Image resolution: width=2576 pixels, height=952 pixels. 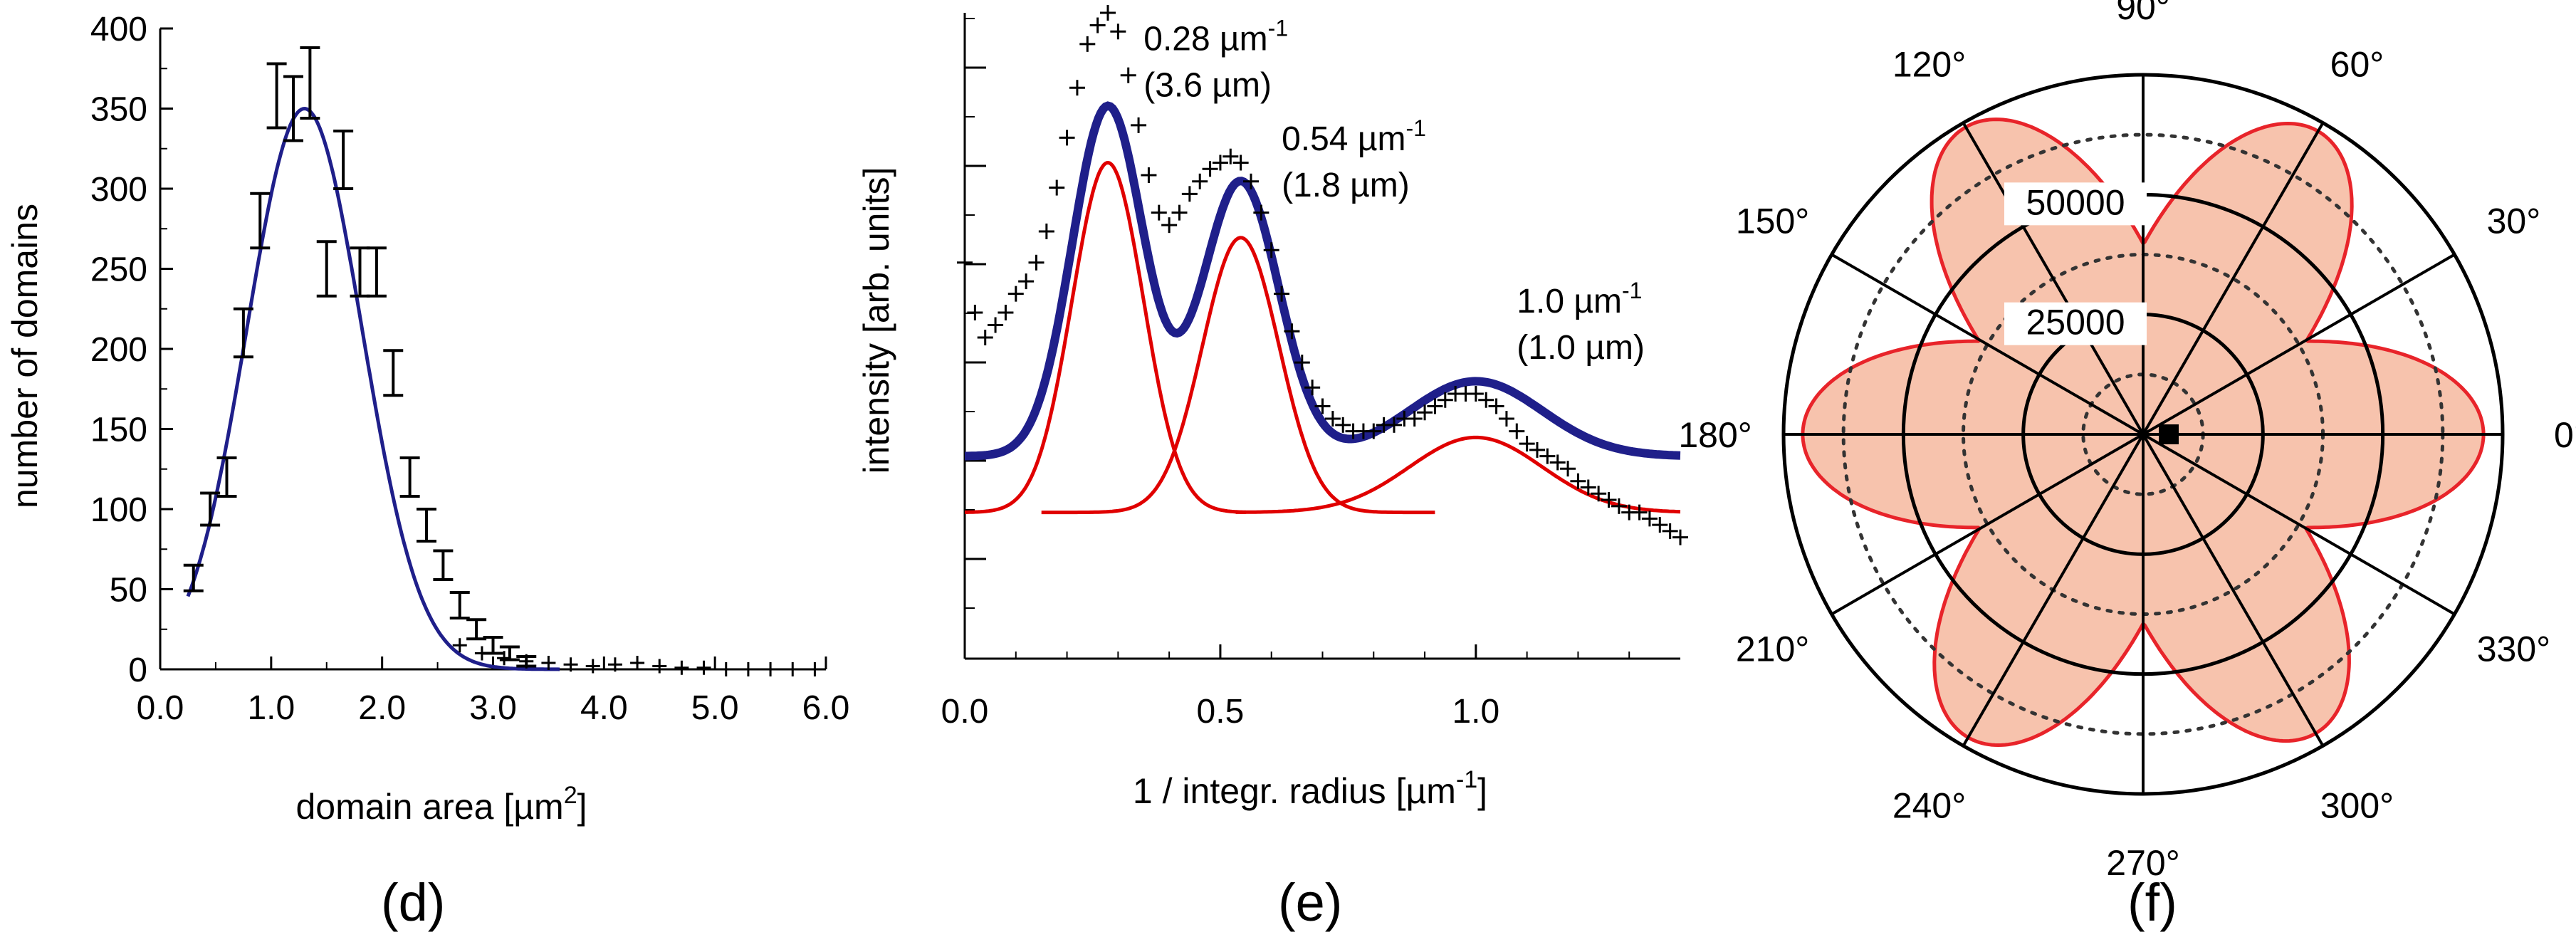 What do you see at coordinates (2357, 805) in the screenshot?
I see `f-angle-label: 300°` at bounding box center [2357, 805].